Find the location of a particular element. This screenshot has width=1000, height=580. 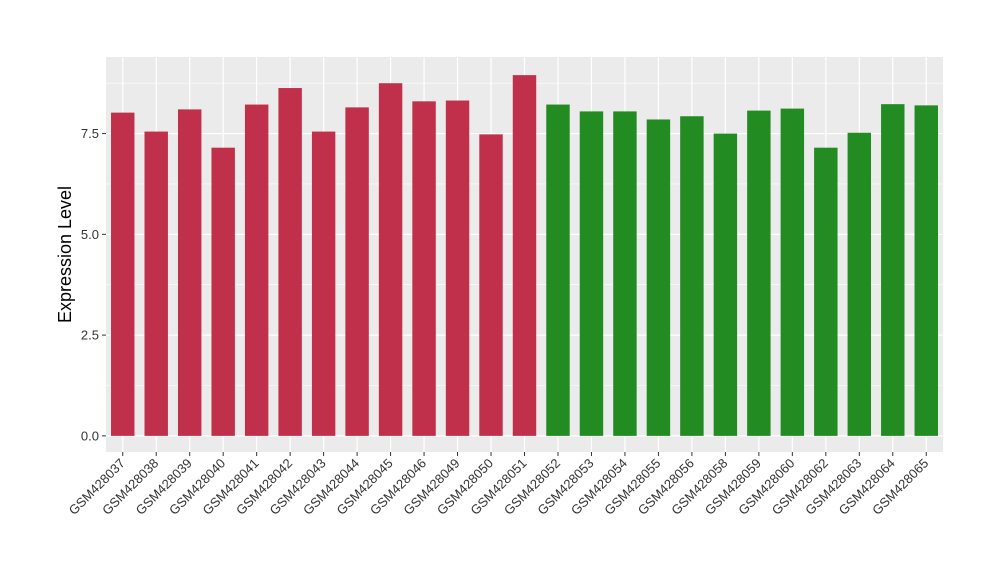

y-tick-label: 2.5 is located at coordinates (90, 335).